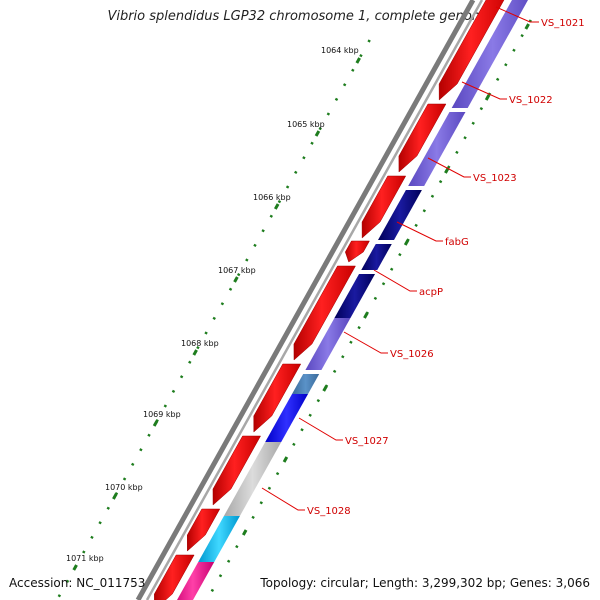 This screenshot has width=600, height=600. Describe the element at coordinates (563, 23) in the screenshot. I see `gene-label-vs1021: VS_1021` at that location.